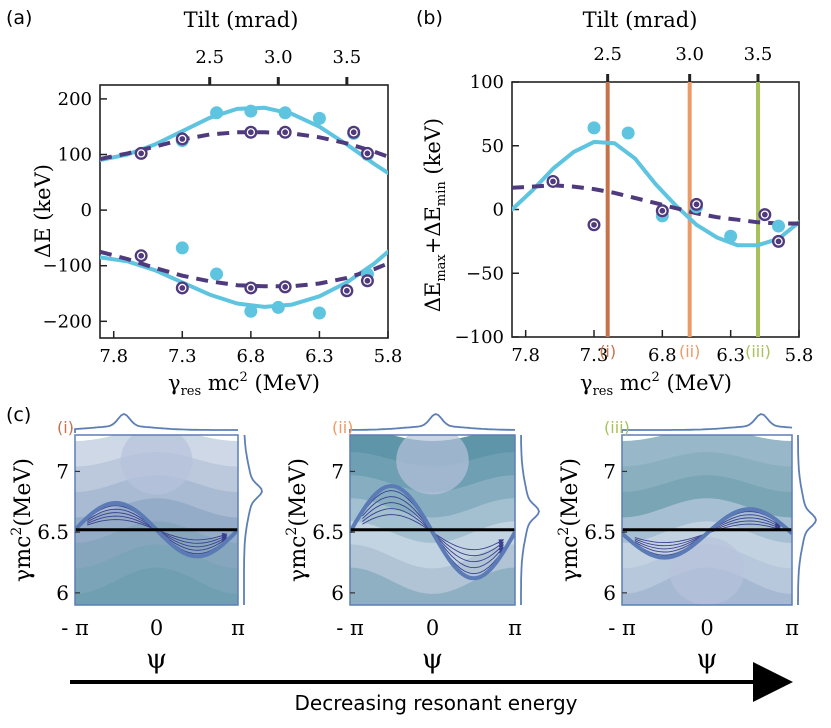 This screenshot has height=728, width=831. Describe the element at coordinates (388, 356) in the screenshot. I see `x-tick-label: 5.8` at that location.